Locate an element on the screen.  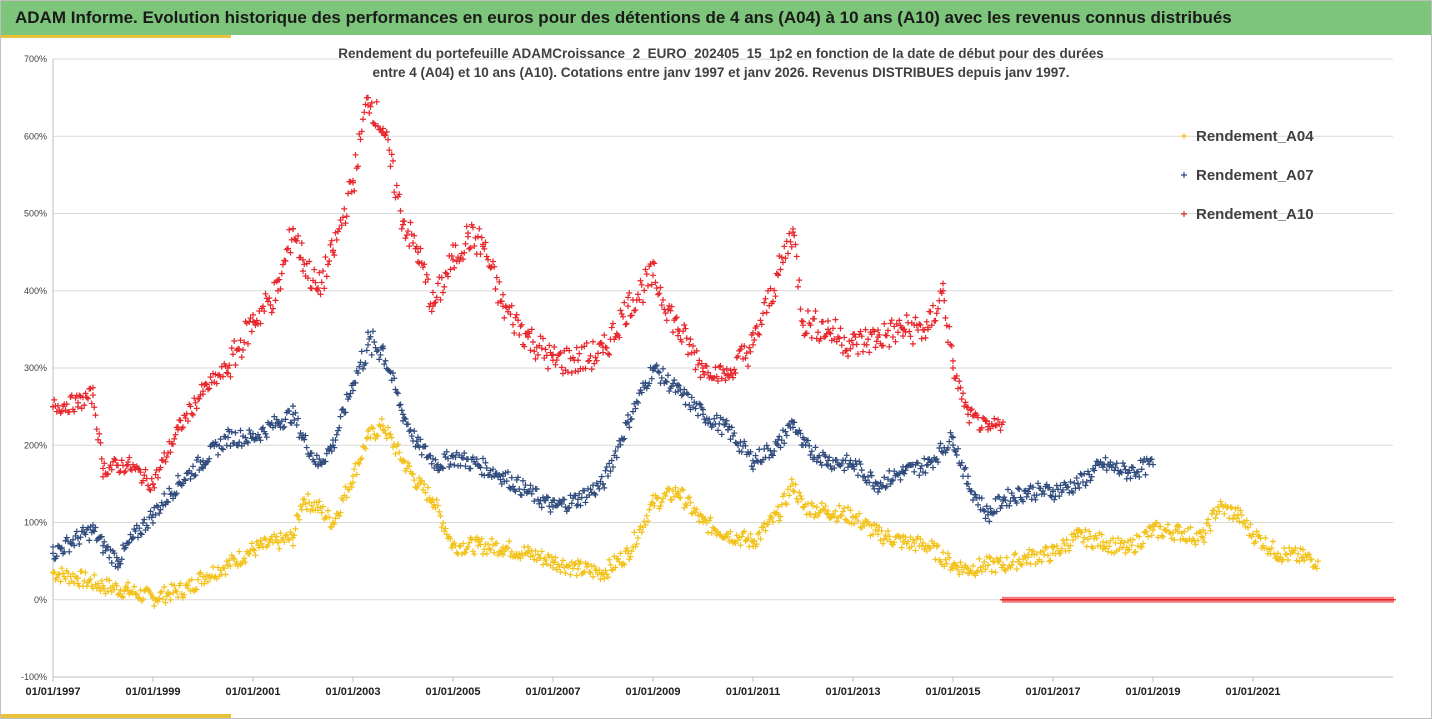
legend-label: Rendement_A10 is located at coordinates (1255, 214).